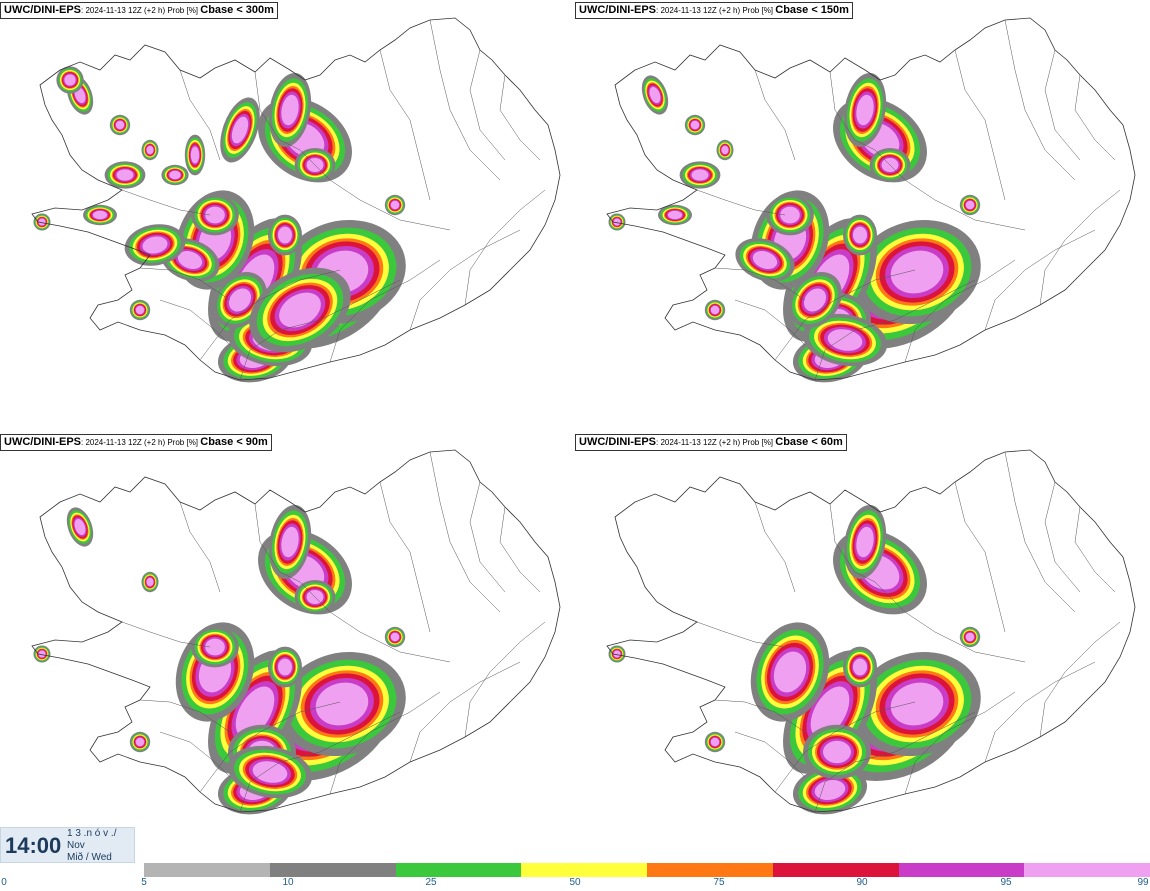 This screenshot has width=1150, height=891. What do you see at coordinates (144, 882) in the screenshot?
I see `legend-label: 5` at bounding box center [144, 882].